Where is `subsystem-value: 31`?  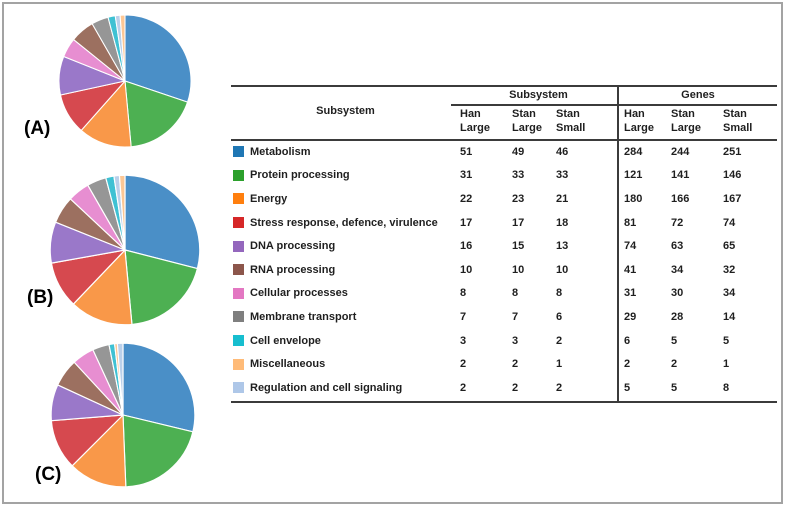 subsystem-value: 31 is located at coordinates (466, 175).